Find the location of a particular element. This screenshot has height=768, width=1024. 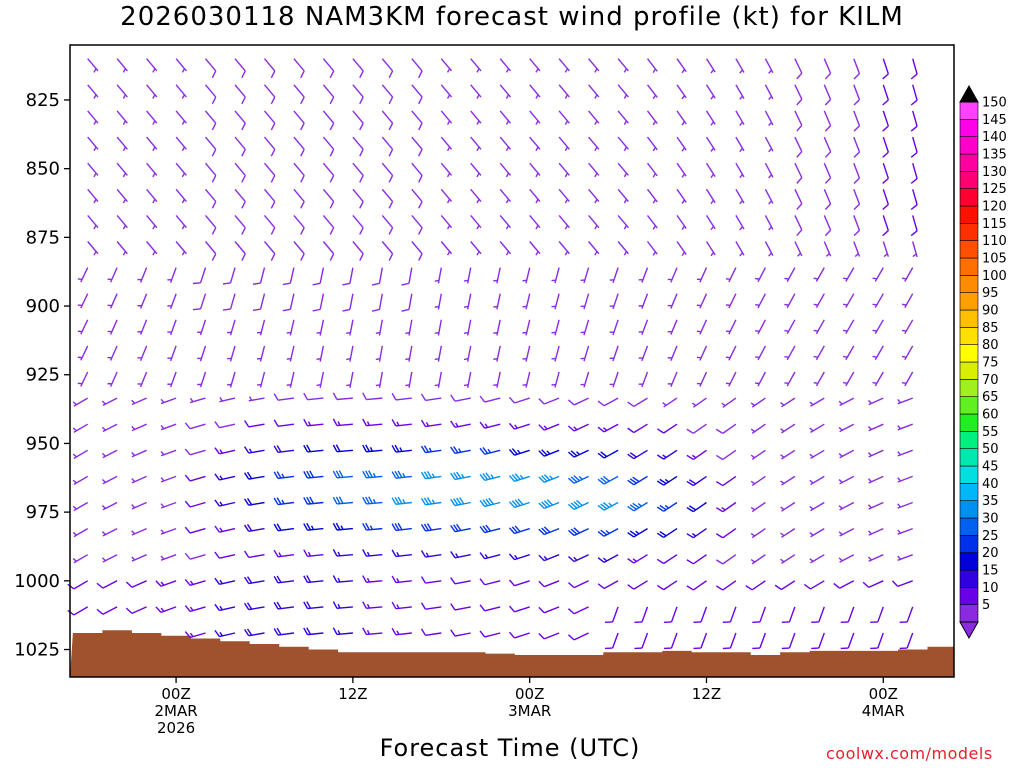

surface-terrain is located at coordinates (512, 653).